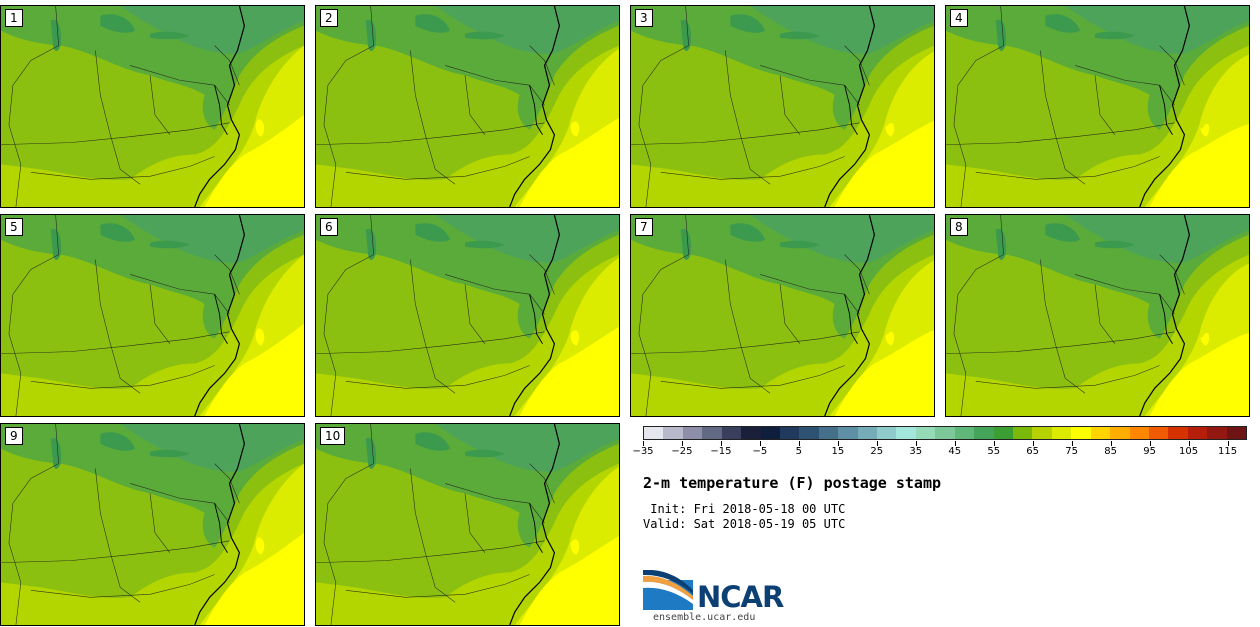 The width and height of the screenshot is (1260, 627). What do you see at coordinates (744, 524) in the screenshot?
I see `valid-time: Valid: Sat 2018-05-19 05 UTC` at bounding box center [744, 524].